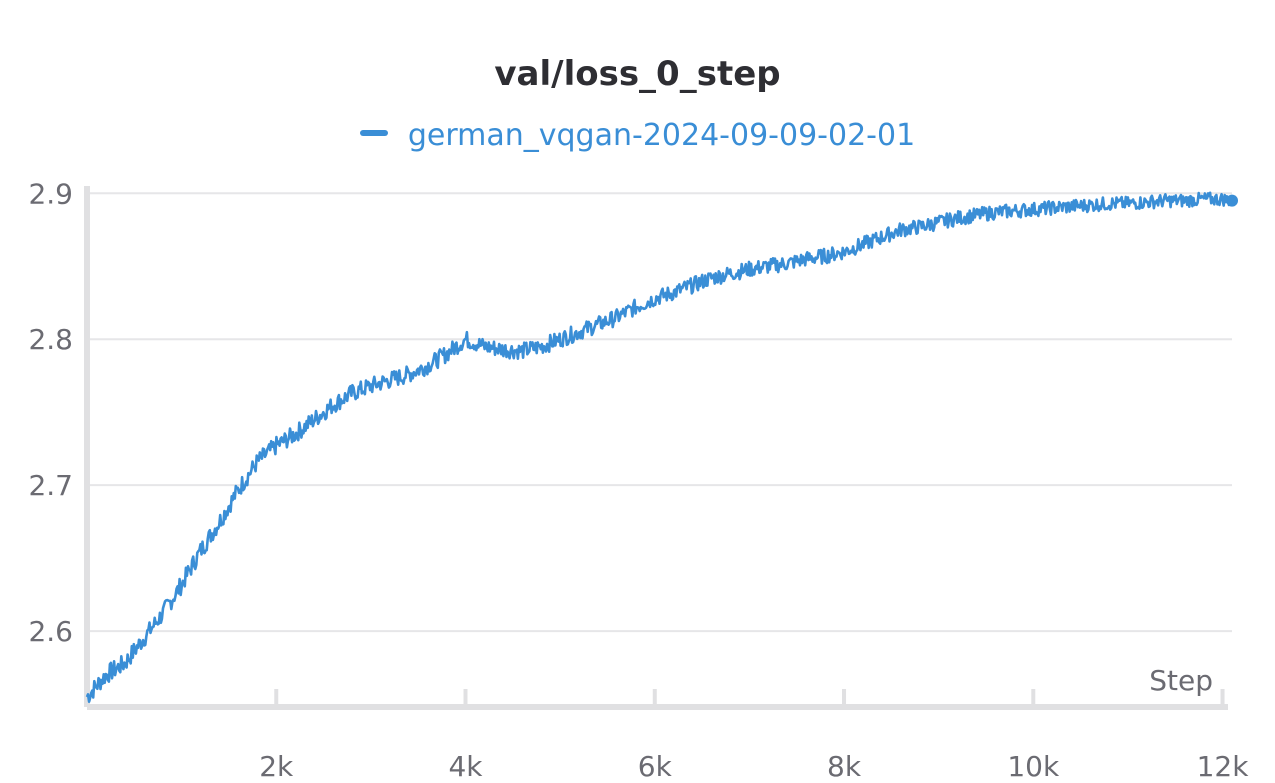 The image size is (1275, 783). Describe the element at coordinates (50, 193) in the screenshot. I see `y-tick-label: 2.9` at that location.